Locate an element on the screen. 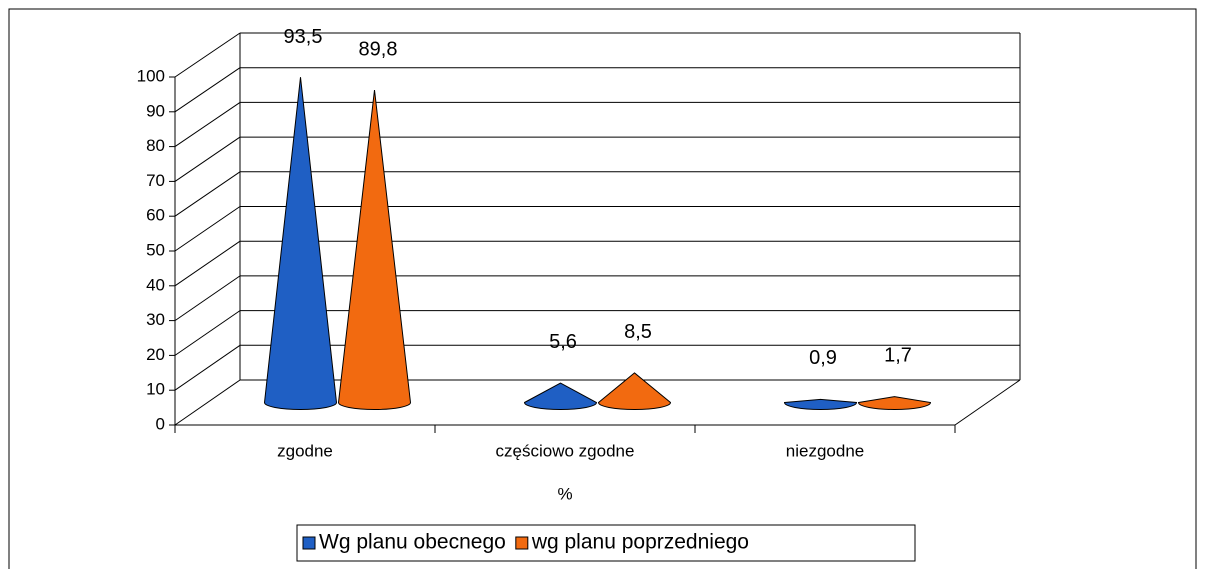  x-tick-label: częściowo zgodne is located at coordinates (565, 450).